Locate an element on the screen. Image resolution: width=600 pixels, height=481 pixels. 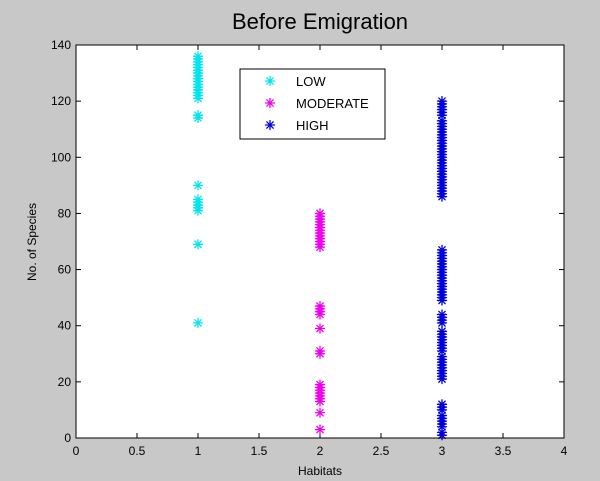
x-axis-label: Habitats is located at coordinates (320, 471).